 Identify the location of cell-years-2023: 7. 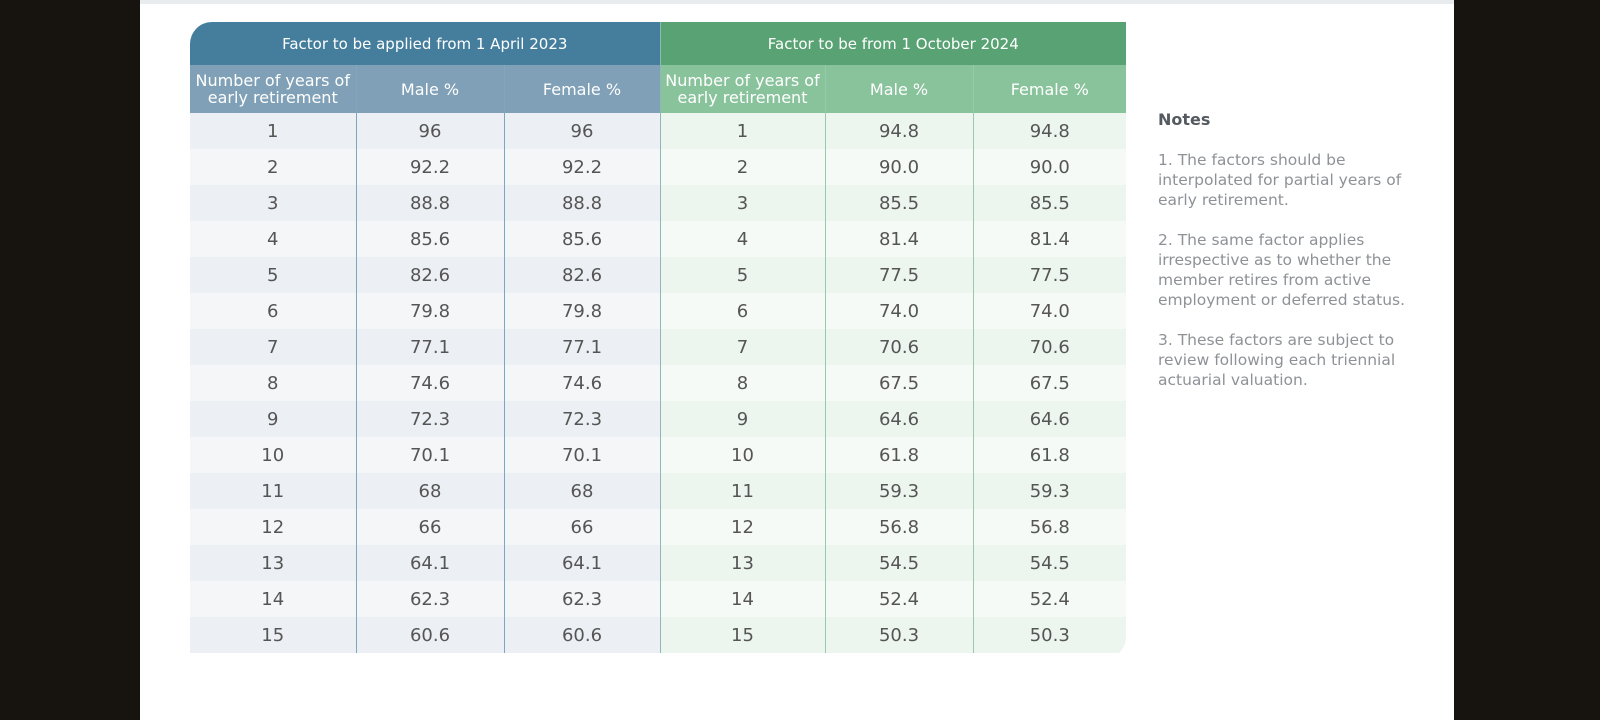
(273, 347).